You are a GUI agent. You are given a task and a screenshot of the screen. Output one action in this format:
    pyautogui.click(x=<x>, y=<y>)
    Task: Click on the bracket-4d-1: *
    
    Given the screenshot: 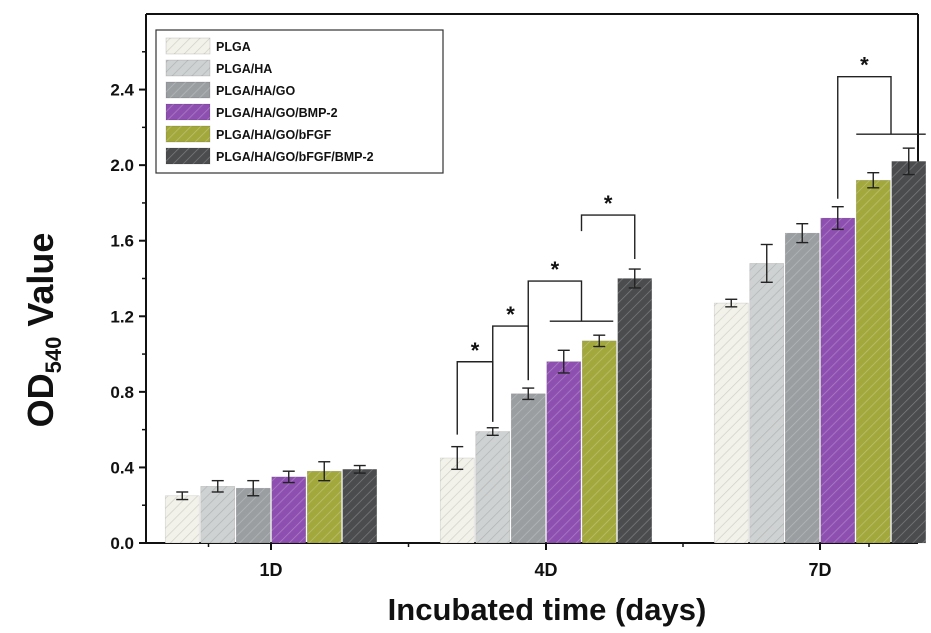 What is the action you would take?
    pyautogui.click(x=475, y=386)
    